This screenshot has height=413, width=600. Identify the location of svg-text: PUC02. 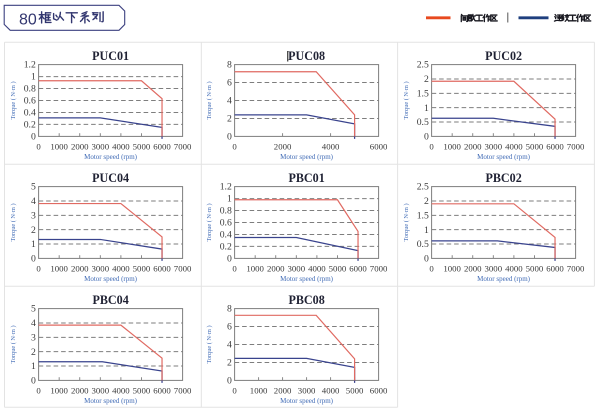
(503, 56).